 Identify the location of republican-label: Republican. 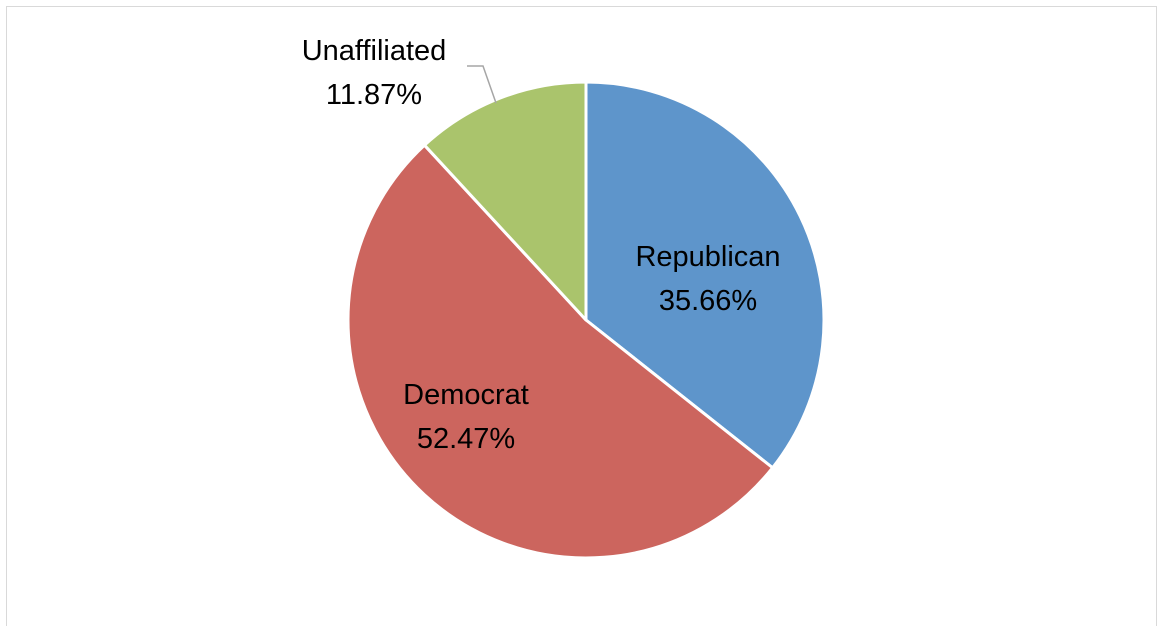
(707, 257).